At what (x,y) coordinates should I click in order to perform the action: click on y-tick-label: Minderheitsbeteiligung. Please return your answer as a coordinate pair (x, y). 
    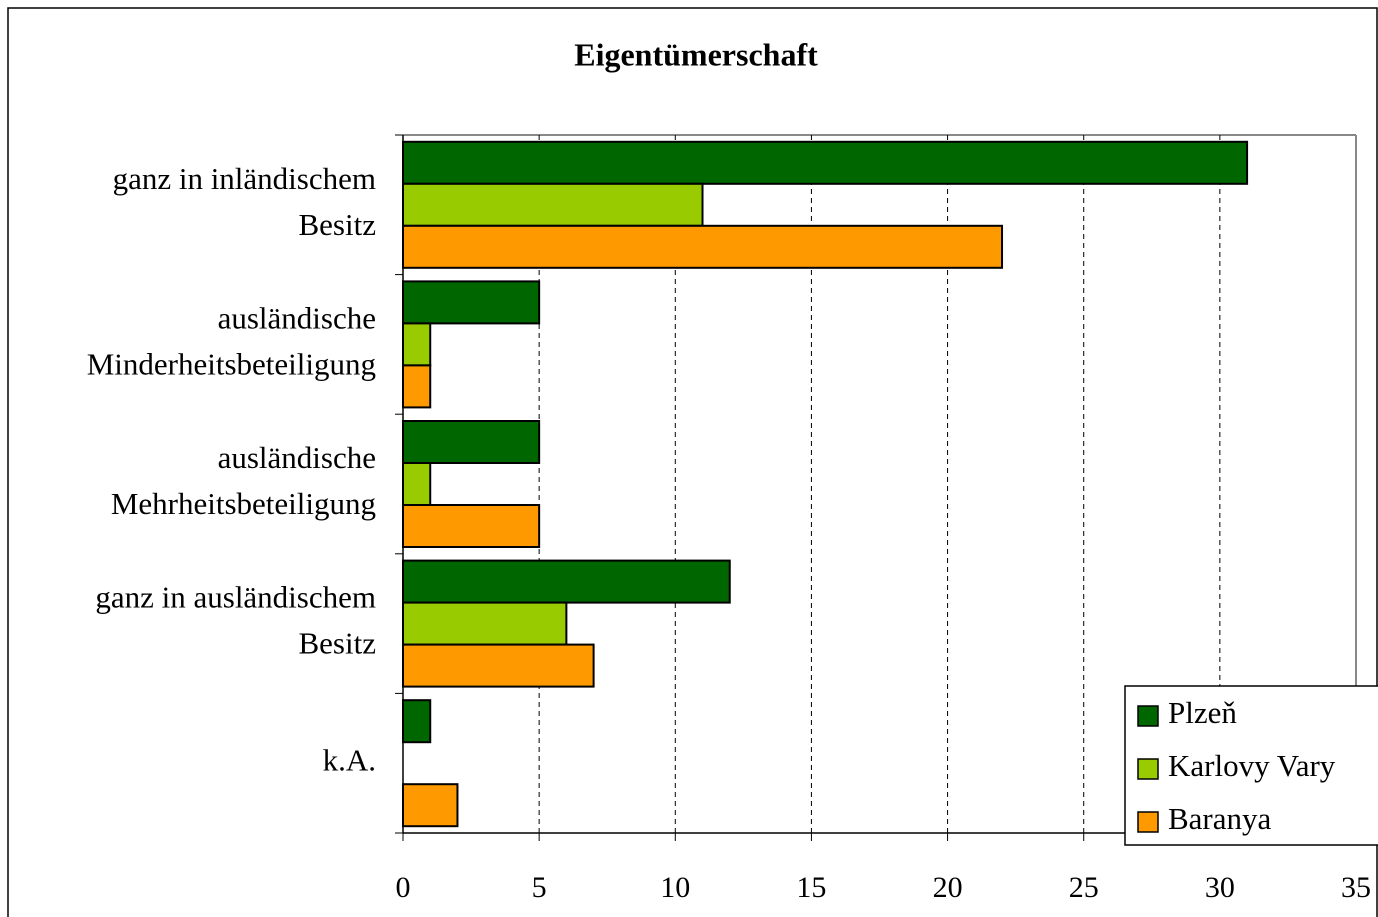
    Looking at the image, I should click on (231, 364).